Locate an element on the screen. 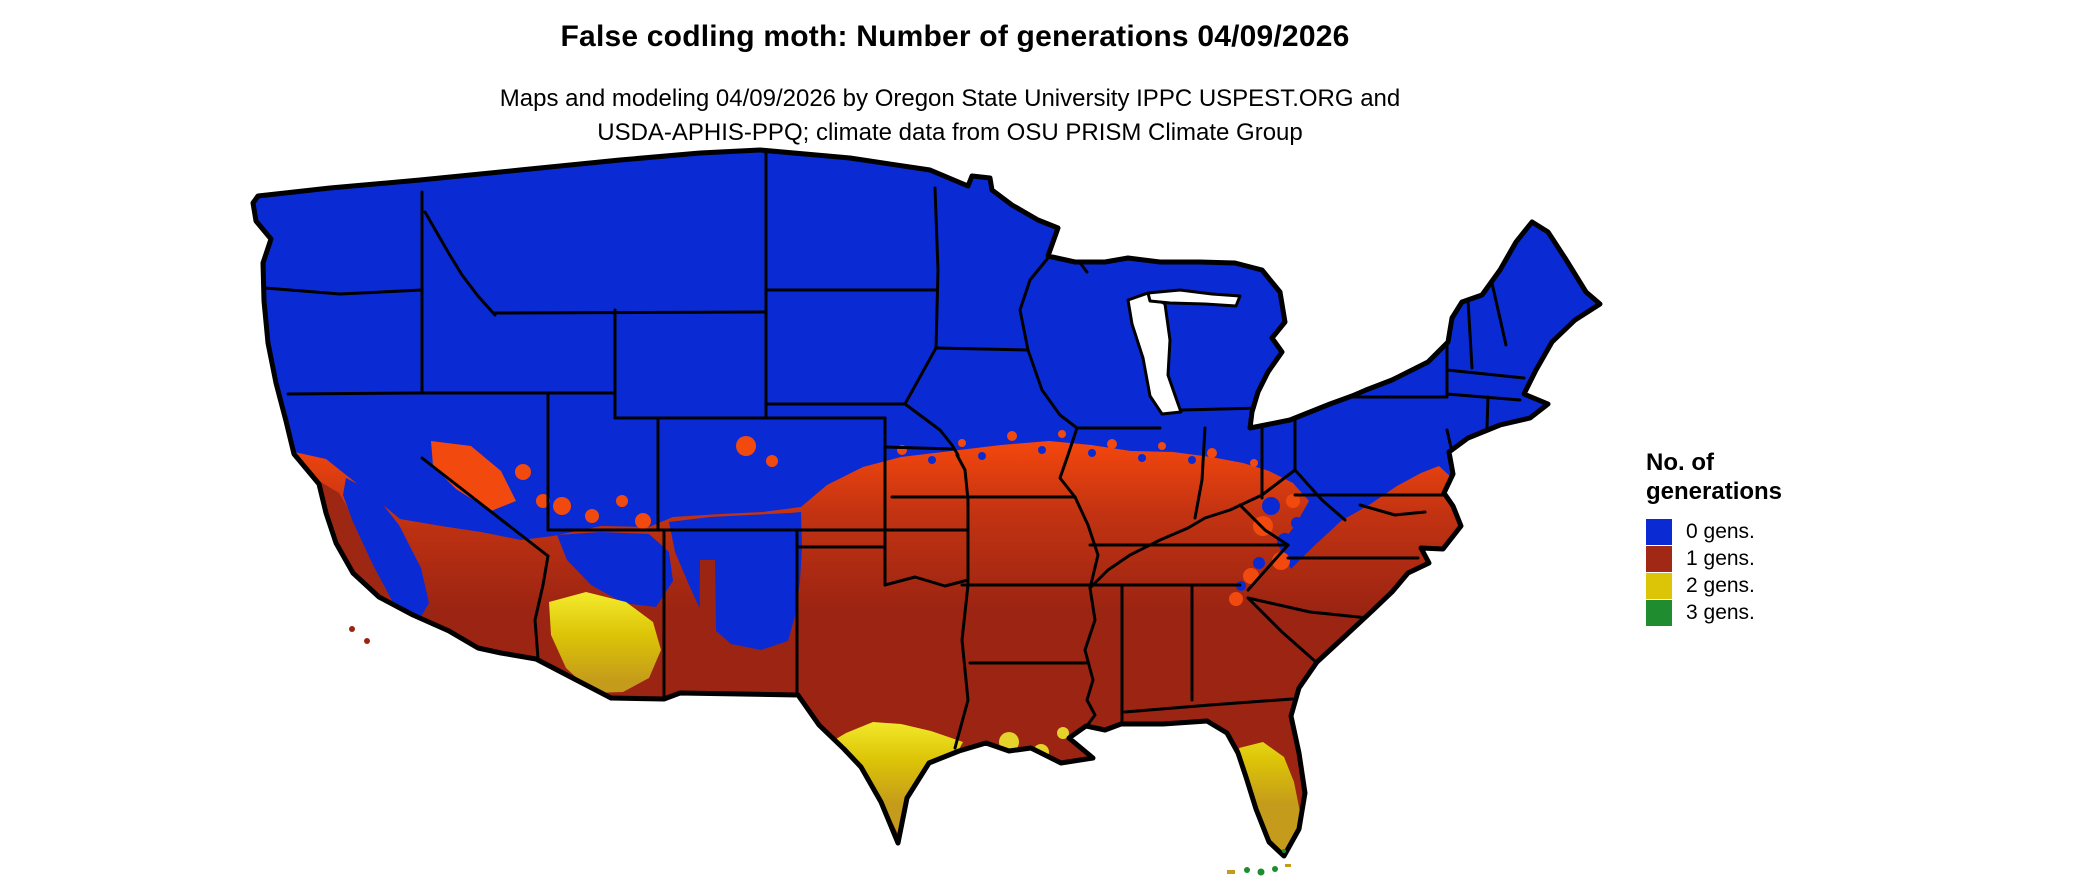 This screenshot has width=2100, height=892. legend-item-0-gens: 0 gens. is located at coordinates (1756, 531).